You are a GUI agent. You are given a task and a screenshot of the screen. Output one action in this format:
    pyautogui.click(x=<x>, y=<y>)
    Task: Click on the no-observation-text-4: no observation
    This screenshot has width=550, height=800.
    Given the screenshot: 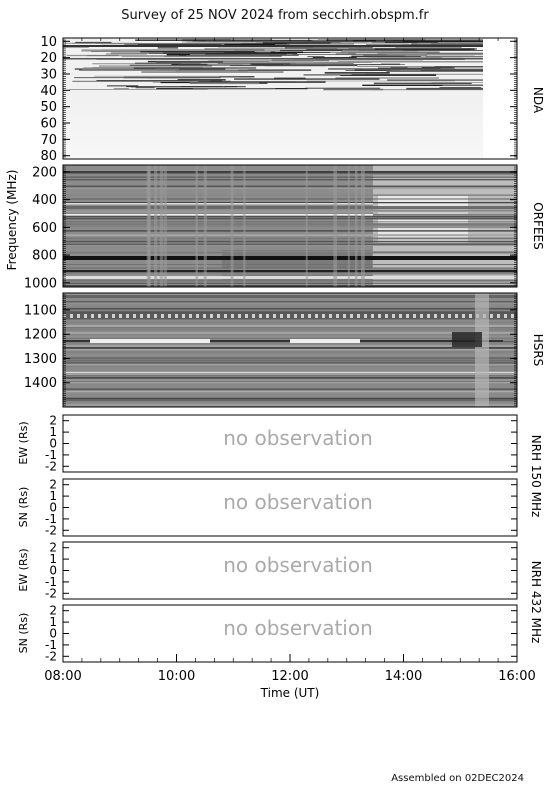 What is the action you would take?
    pyautogui.click(x=298, y=628)
    